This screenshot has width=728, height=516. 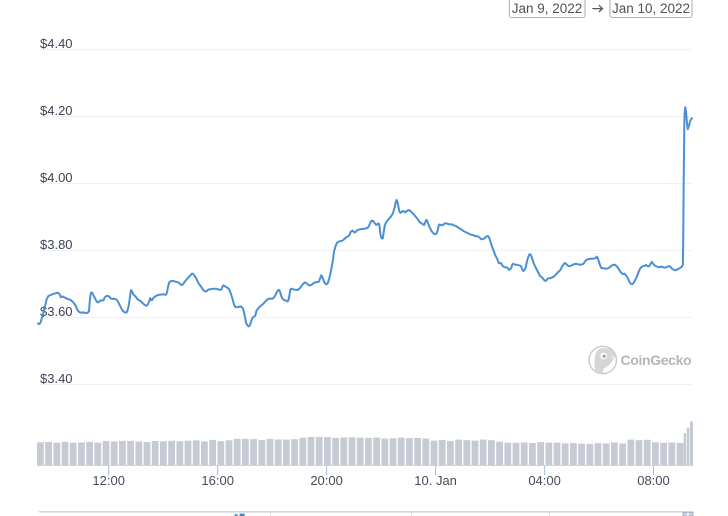 What do you see at coordinates (108, 480) in the screenshot?
I see `svg-text: 12:00` at bounding box center [108, 480].